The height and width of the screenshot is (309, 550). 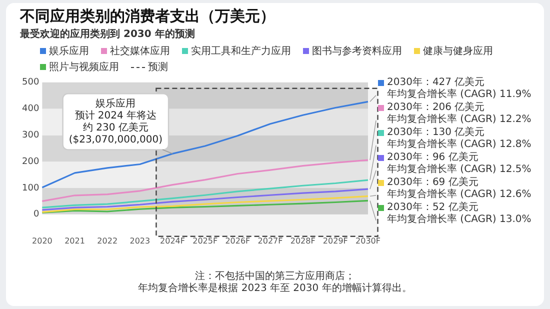 I want to click on x-tick-label: 2024F, so click(x=173, y=241).